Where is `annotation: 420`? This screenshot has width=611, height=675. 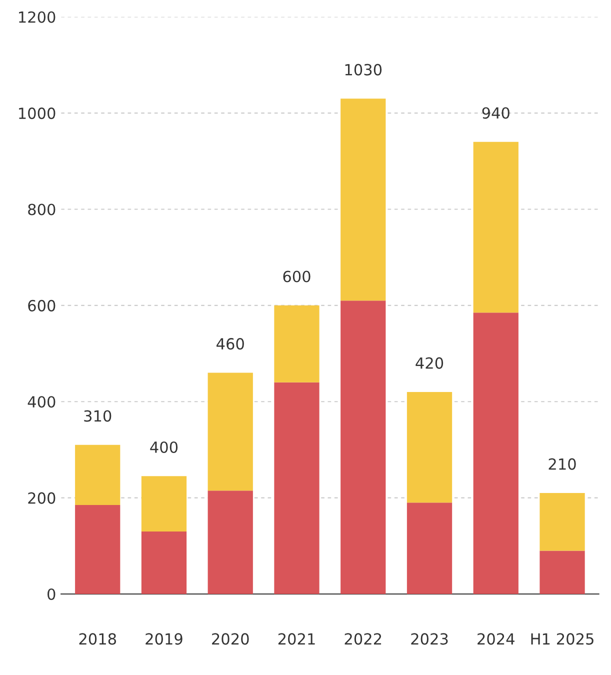 annotation: 420 is located at coordinates (430, 363).